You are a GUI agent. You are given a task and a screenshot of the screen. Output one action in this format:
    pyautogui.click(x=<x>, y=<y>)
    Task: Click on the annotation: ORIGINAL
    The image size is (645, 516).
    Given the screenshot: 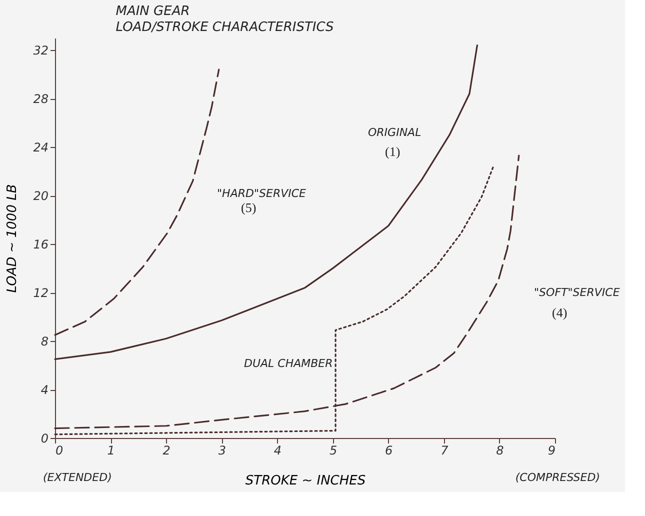 What is the action you would take?
    pyautogui.click(x=395, y=132)
    